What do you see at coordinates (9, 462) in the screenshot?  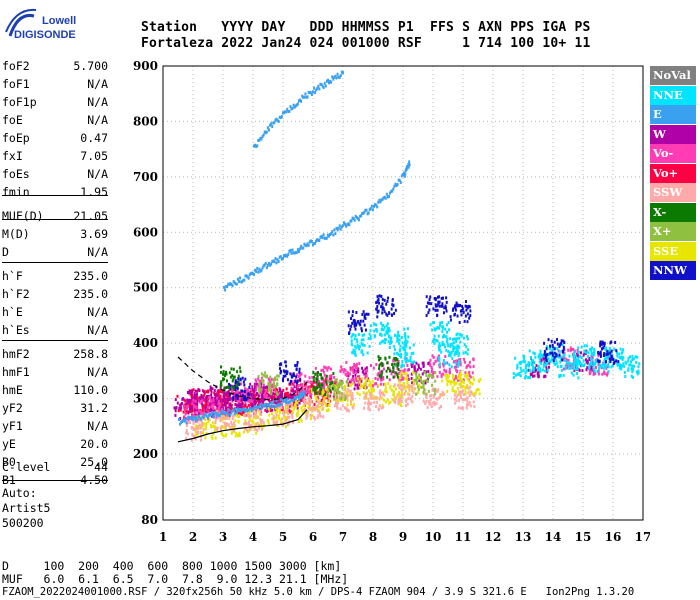 I see `param-label: B0` at bounding box center [9, 462].